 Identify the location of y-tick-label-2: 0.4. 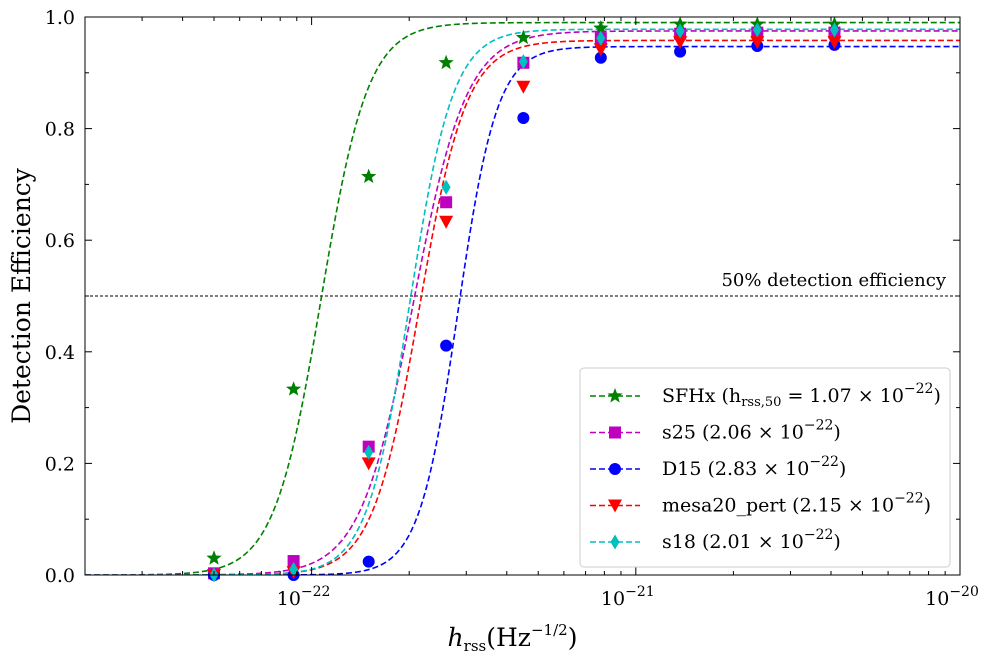
(60, 353).